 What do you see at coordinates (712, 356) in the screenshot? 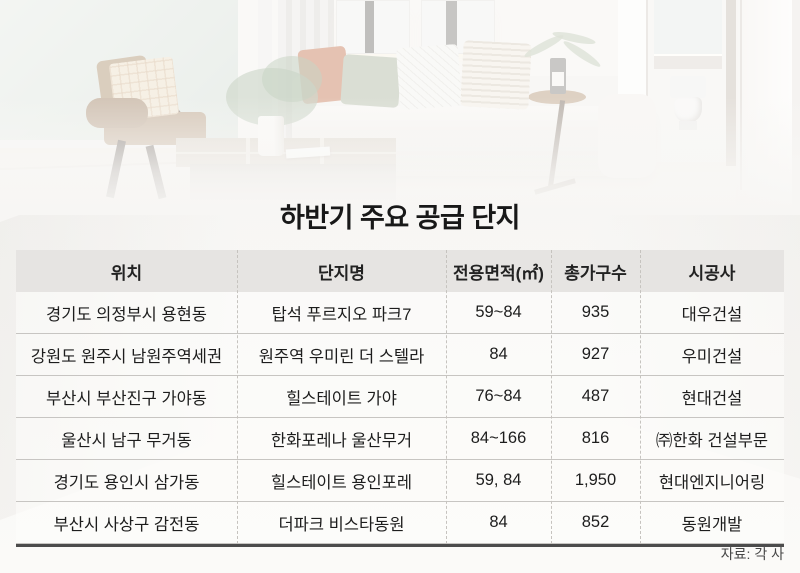
I see `cell-builder: 우미건설` at bounding box center [712, 356].